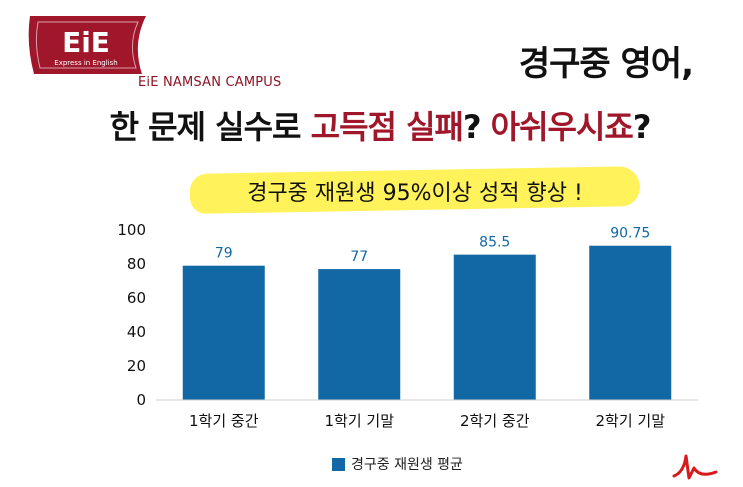  Describe the element at coordinates (387, 127) in the screenshot. I see `headline-highlight-1: 고득점 실패` at that location.